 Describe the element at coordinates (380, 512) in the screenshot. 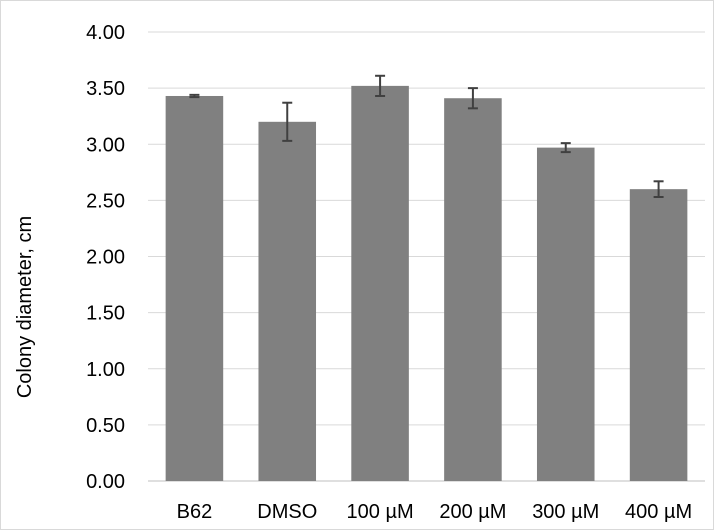

I see `x-category-label: 100 µM` at that location.